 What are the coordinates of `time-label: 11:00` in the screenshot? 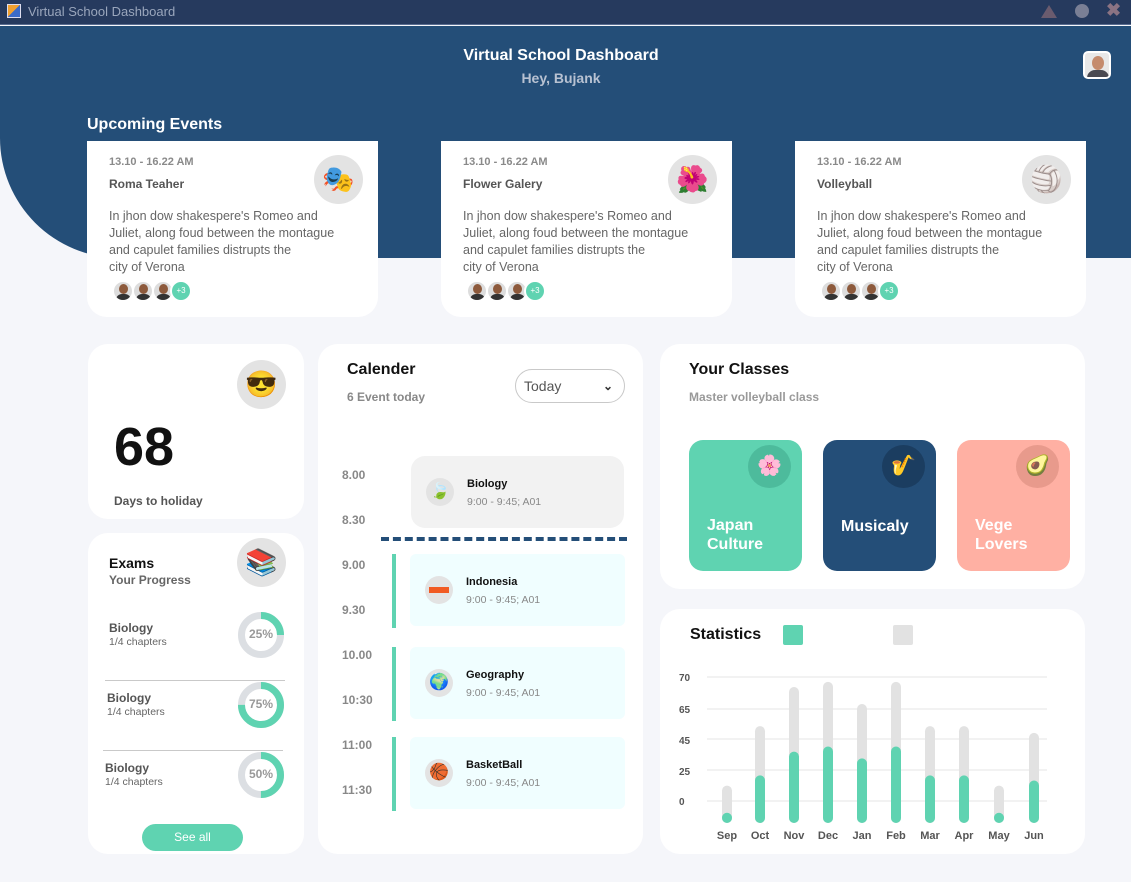 It's located at (357, 745).